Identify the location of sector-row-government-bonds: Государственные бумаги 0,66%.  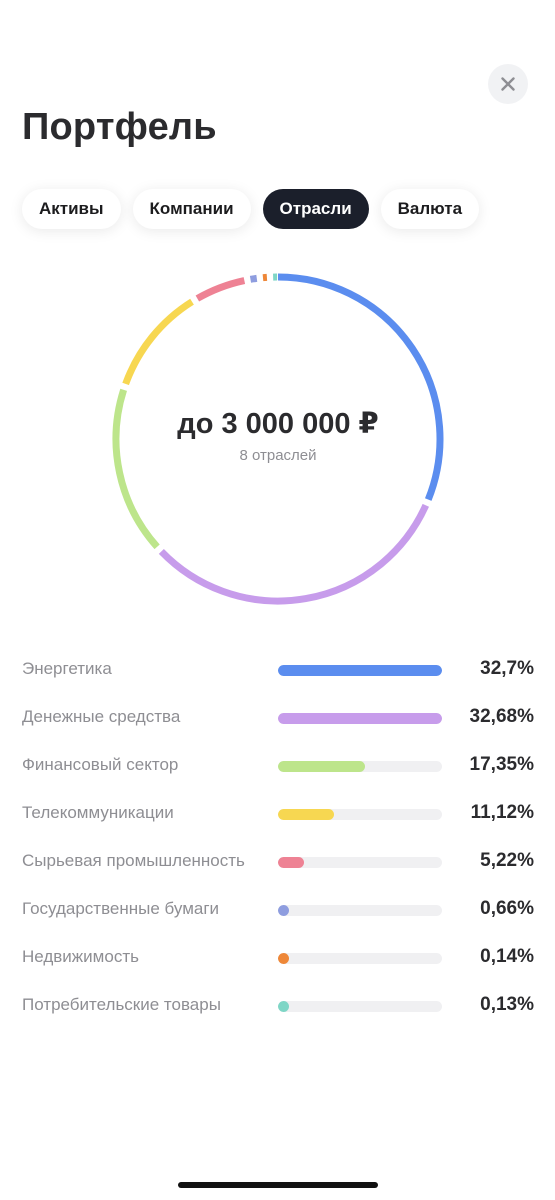
(278, 911).